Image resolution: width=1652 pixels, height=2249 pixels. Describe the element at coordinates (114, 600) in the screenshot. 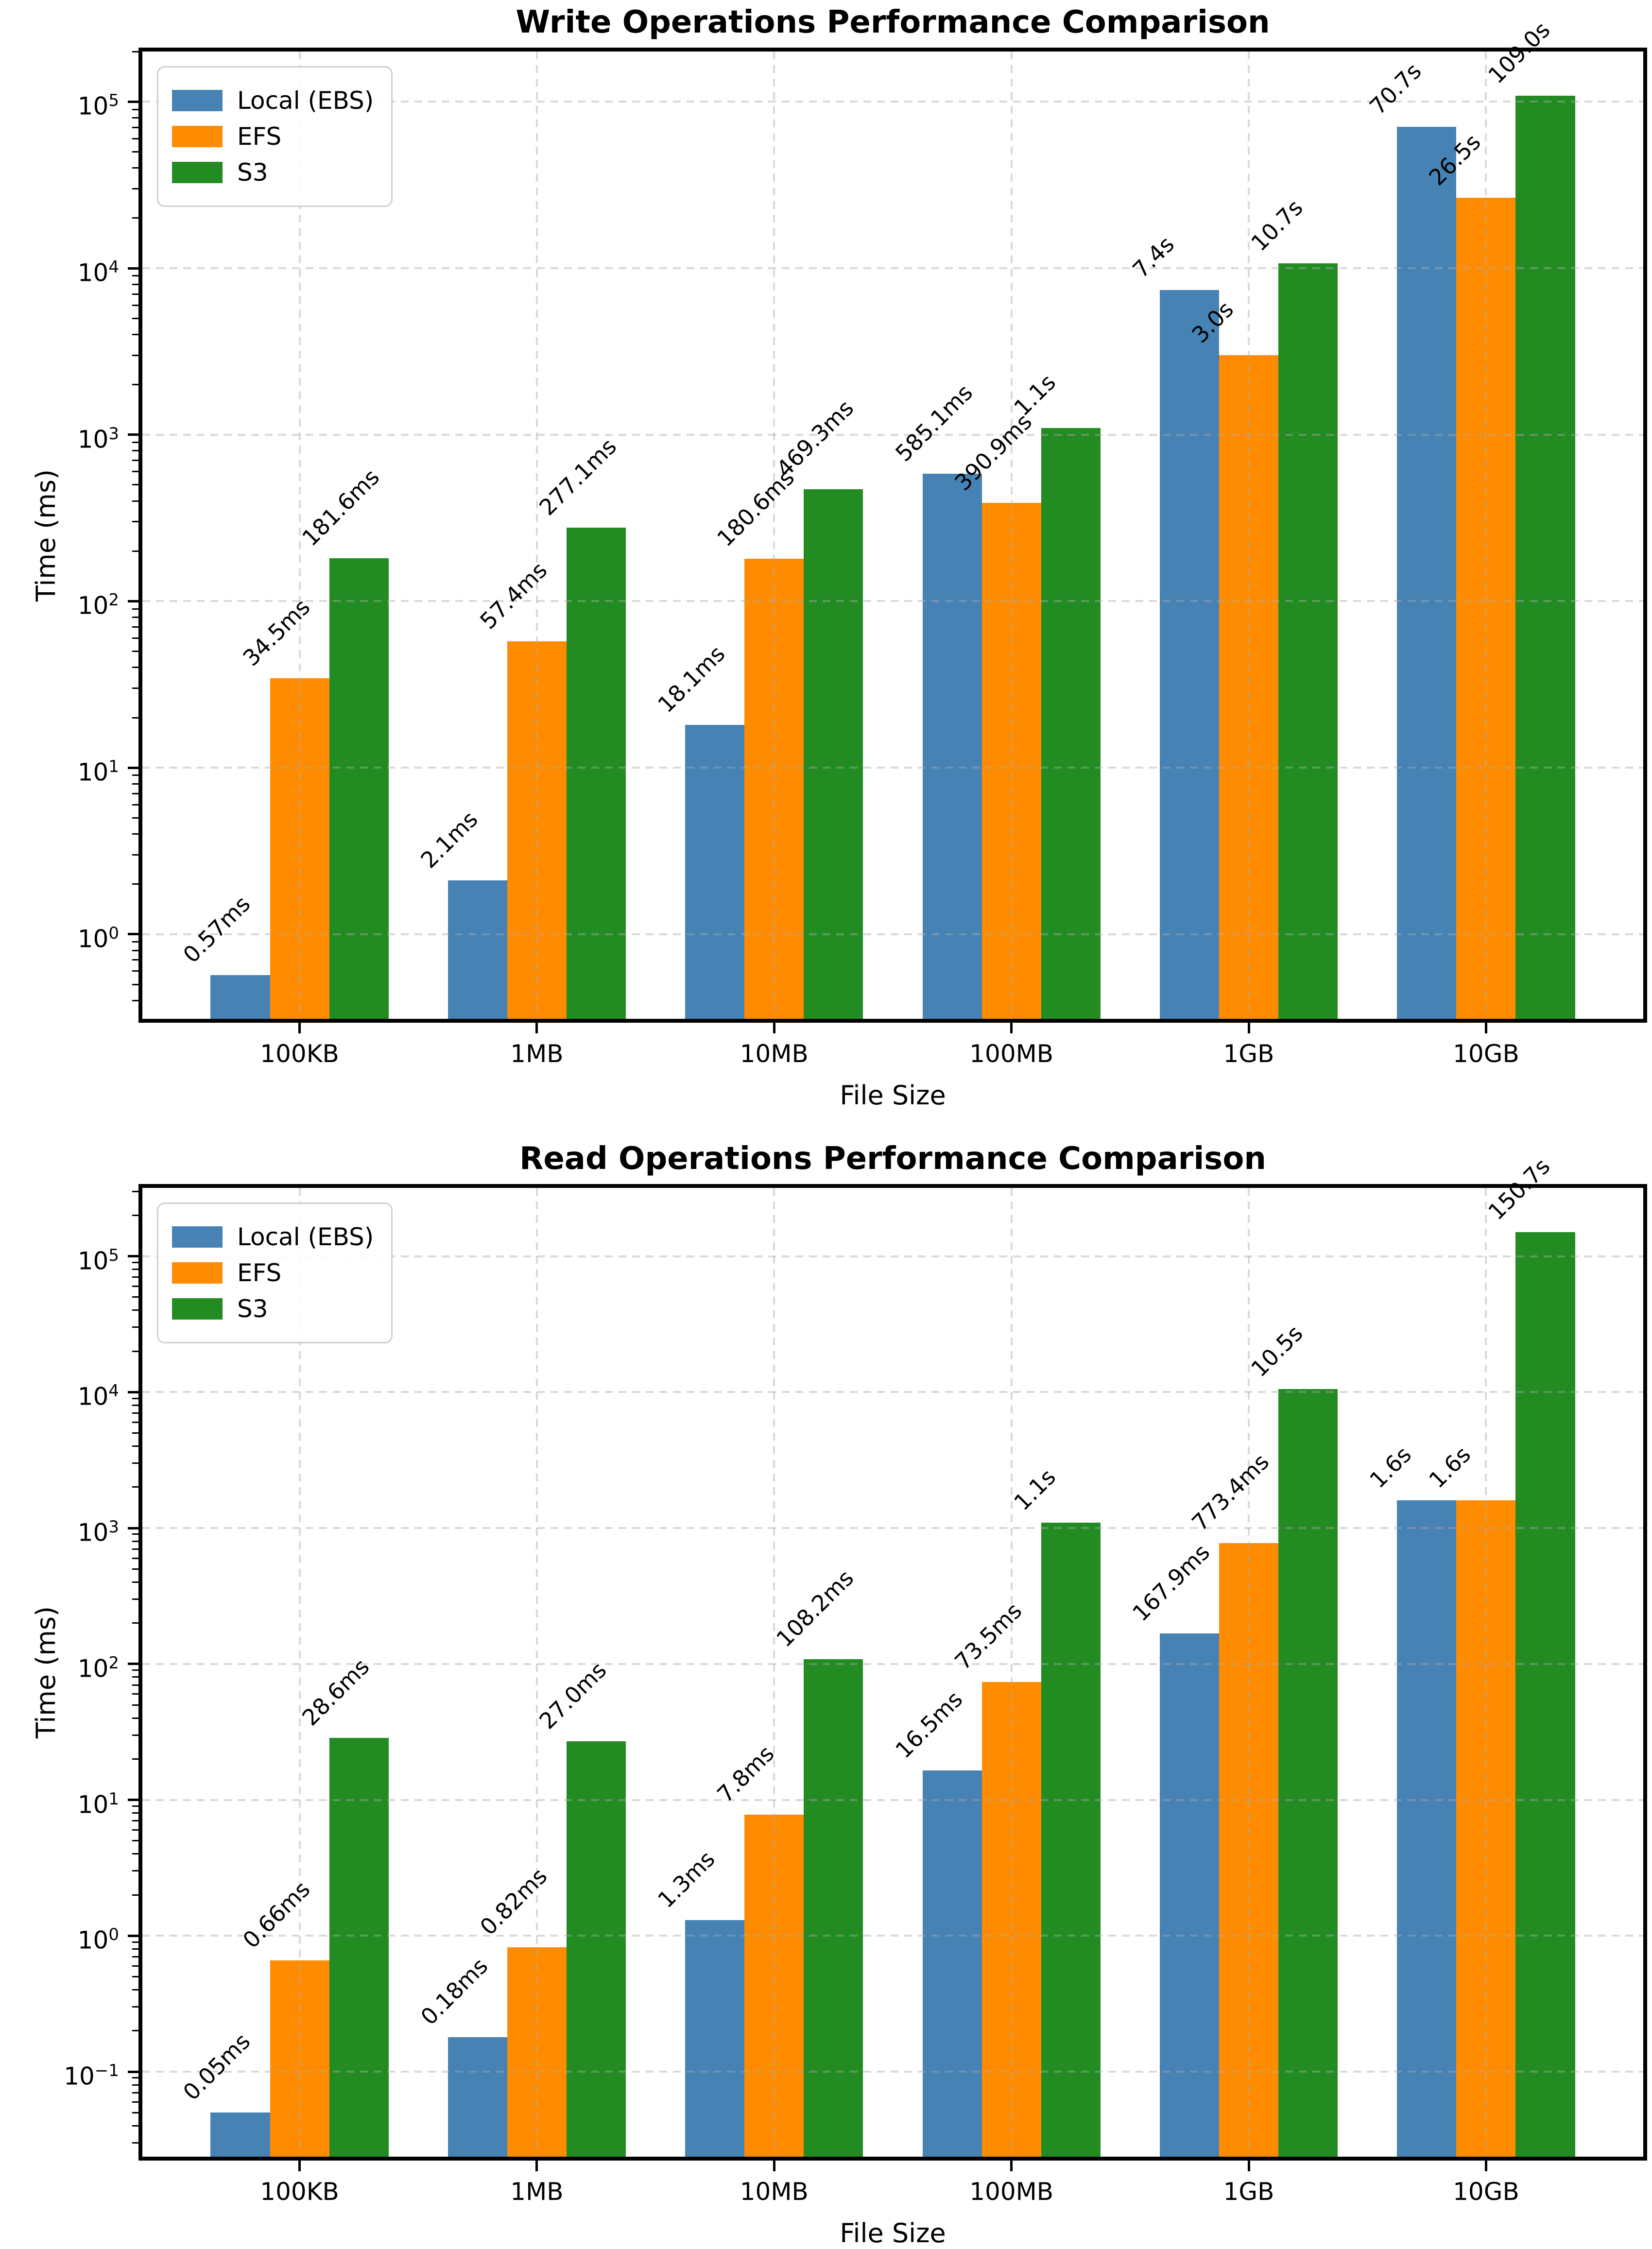

I see `y-tick-exponent: 2` at that location.